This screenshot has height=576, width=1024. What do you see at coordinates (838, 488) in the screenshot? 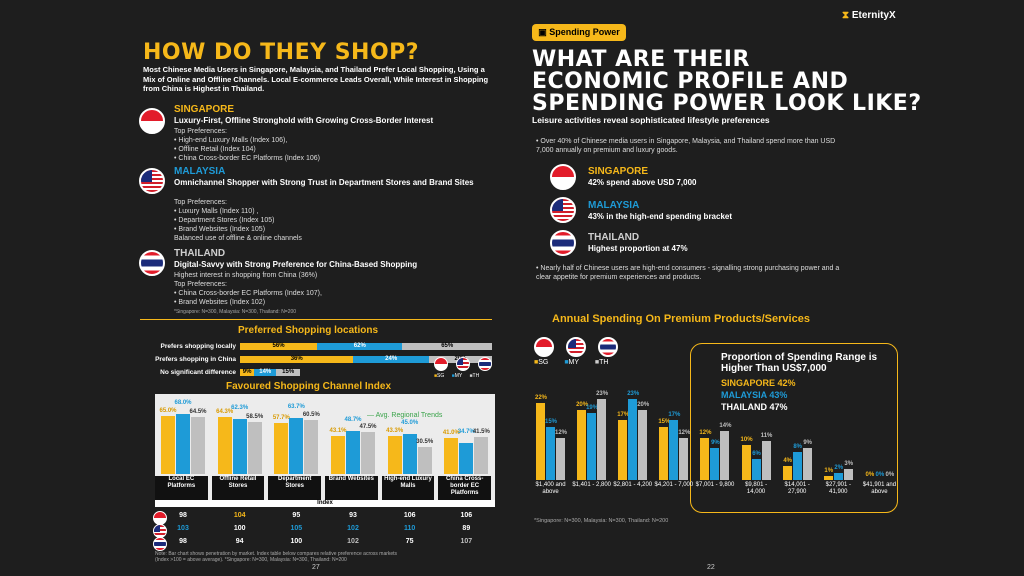
I see `spending-category-label: $27,901 - 41,900` at bounding box center [838, 488].